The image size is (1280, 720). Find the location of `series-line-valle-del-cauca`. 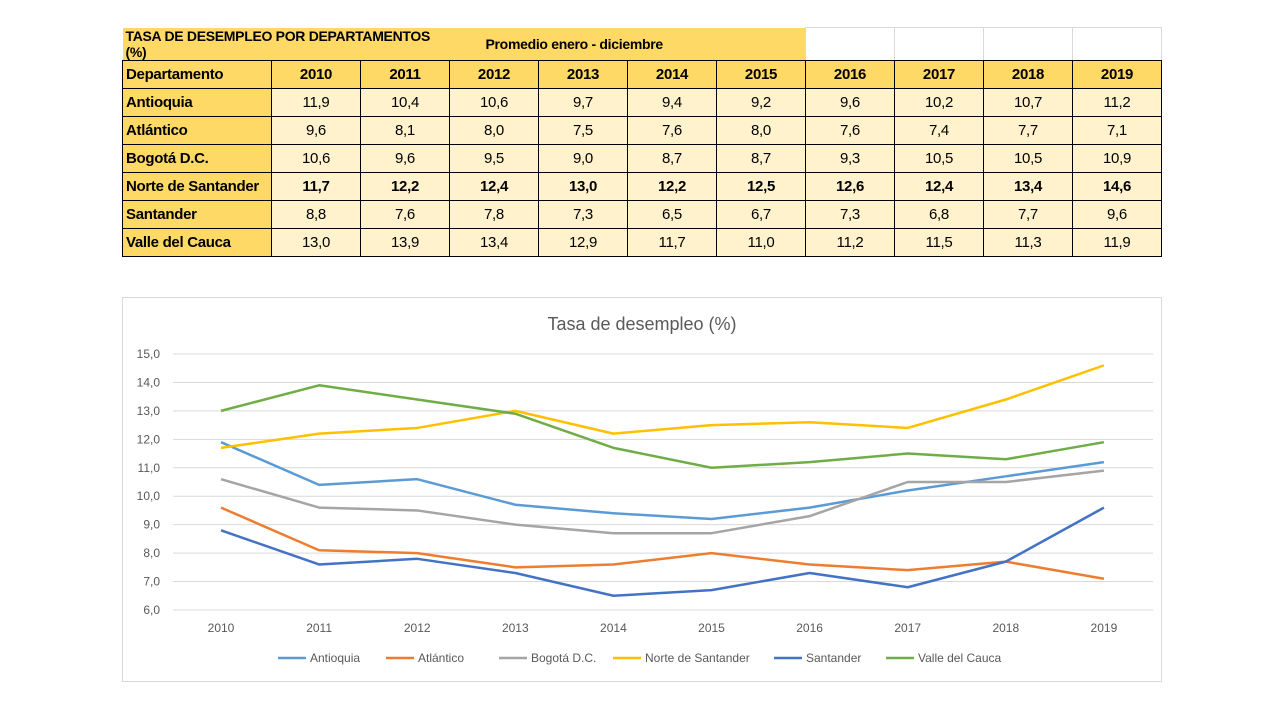

series-line-valle-del-cauca is located at coordinates (662, 427).